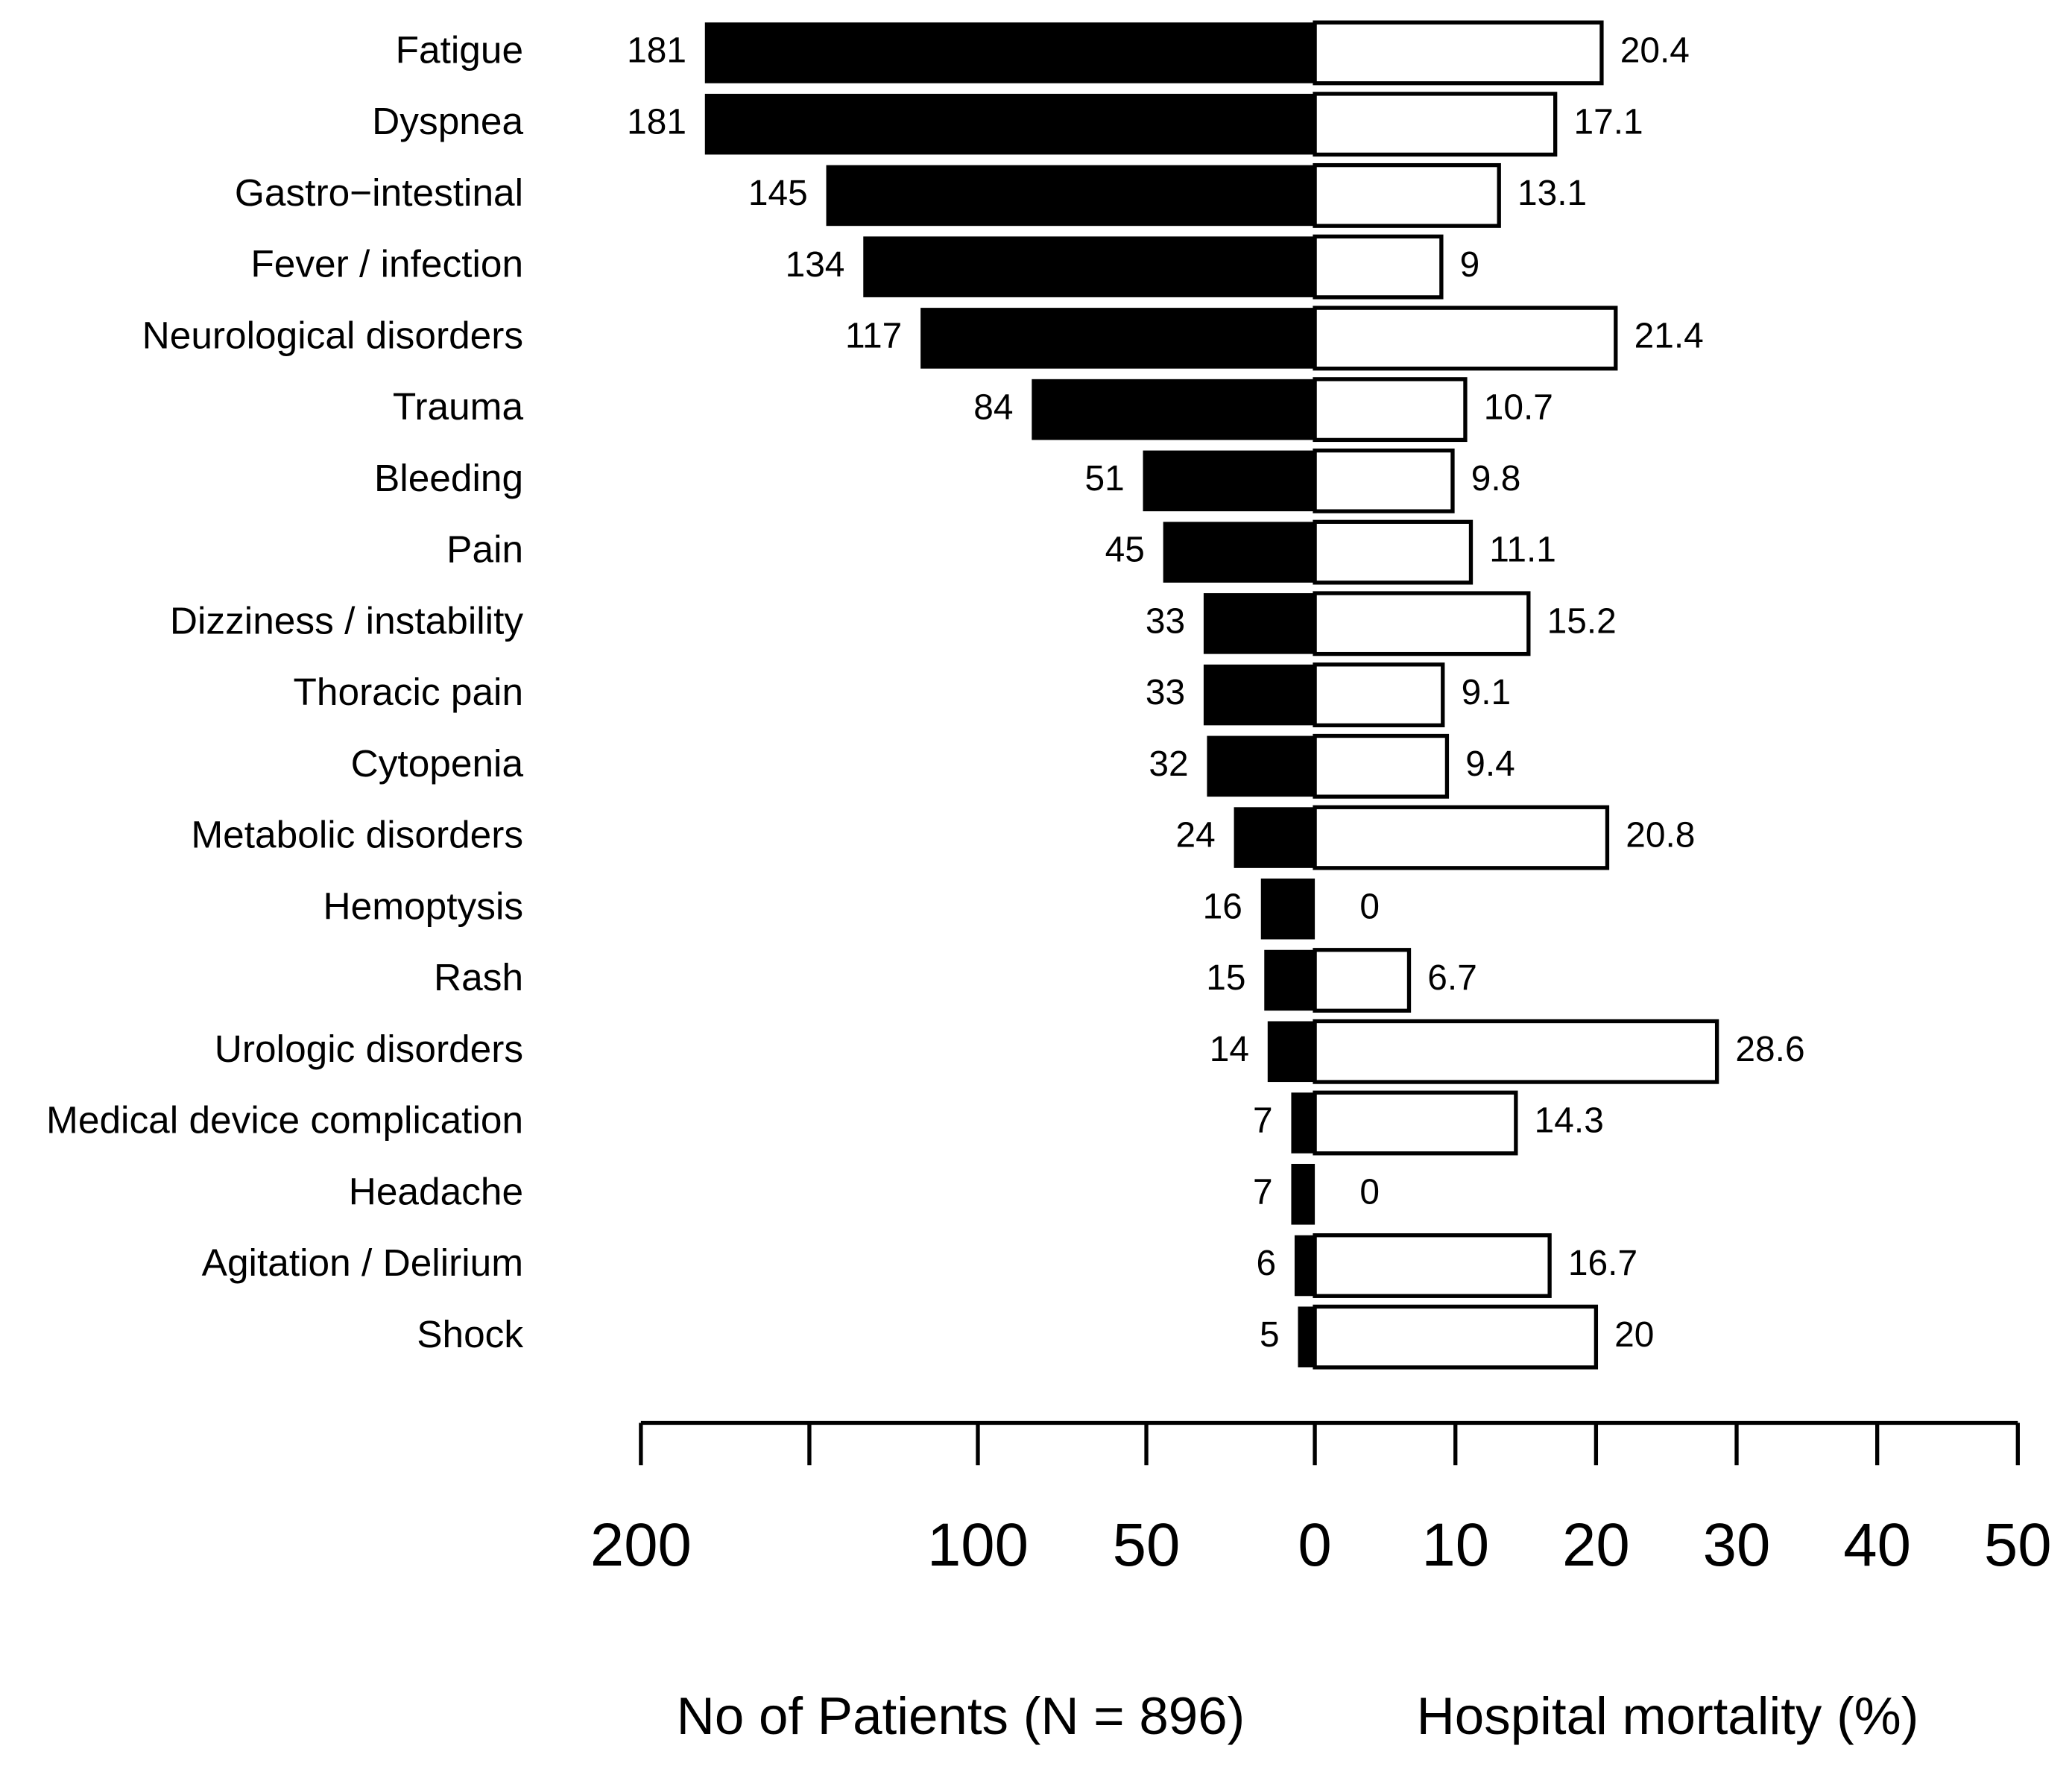  I want to click on category-label: Medical device complication, so click(284, 1120).